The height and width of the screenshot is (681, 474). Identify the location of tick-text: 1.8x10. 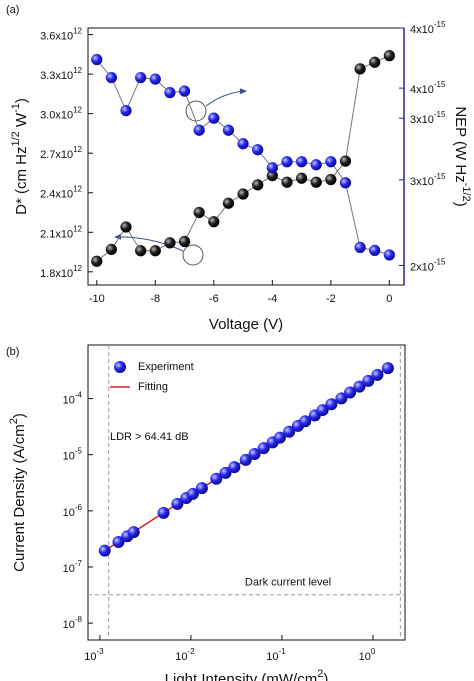
(56, 274).